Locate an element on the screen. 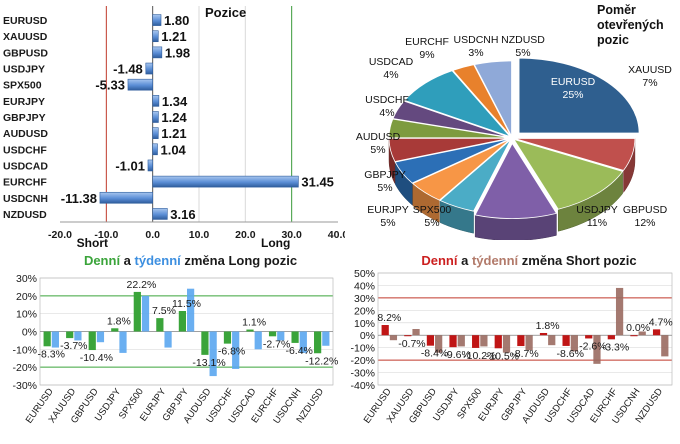 The height and width of the screenshot is (444, 680). bar-t-denn--audusd is located at coordinates (213, 354).